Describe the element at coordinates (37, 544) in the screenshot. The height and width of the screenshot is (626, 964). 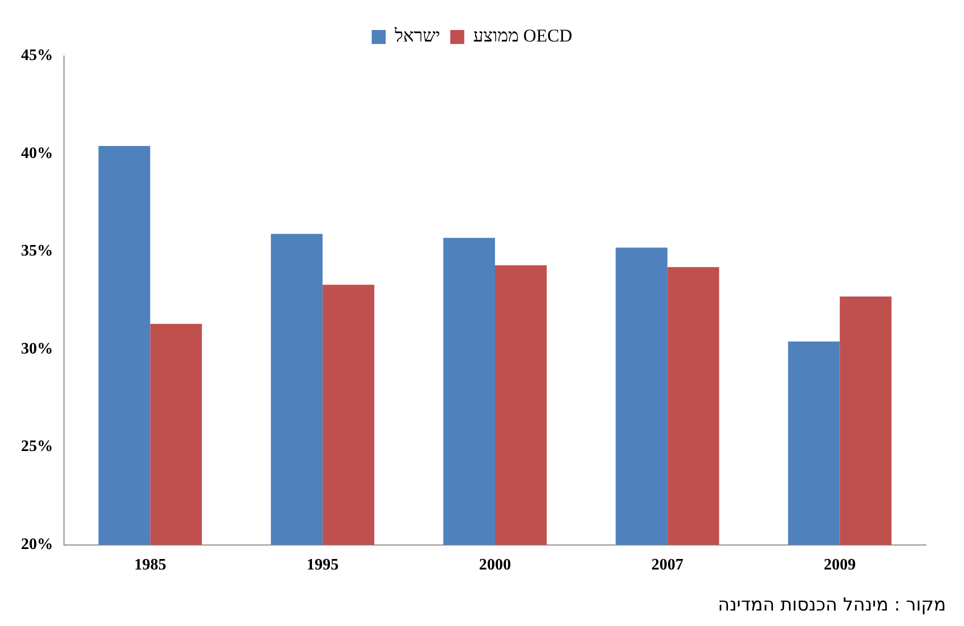
I see `y-tick-label: 20%` at that location.